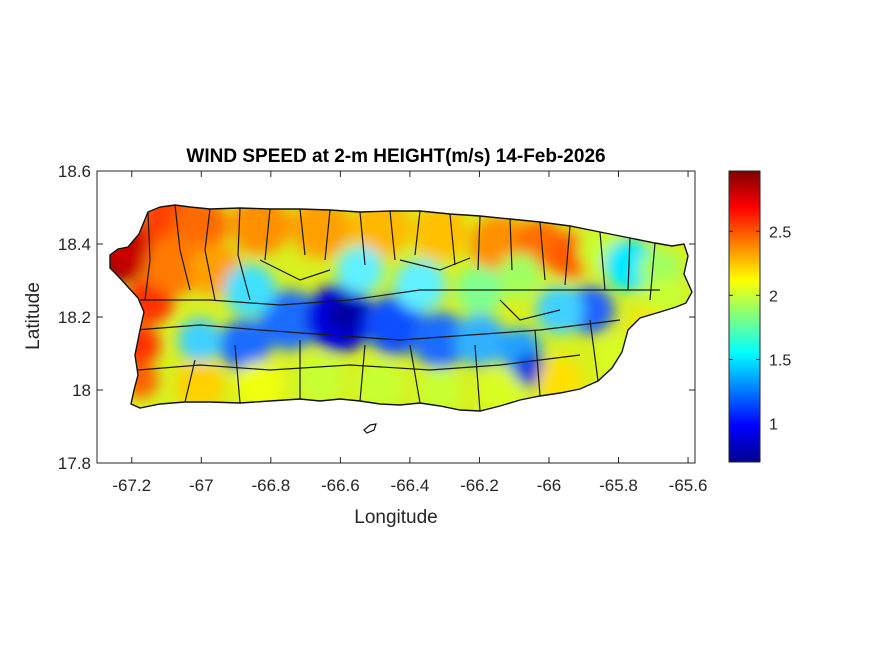  What do you see at coordinates (270, 485) in the screenshot?
I see `x-tick-label: -66.8` at bounding box center [270, 485].